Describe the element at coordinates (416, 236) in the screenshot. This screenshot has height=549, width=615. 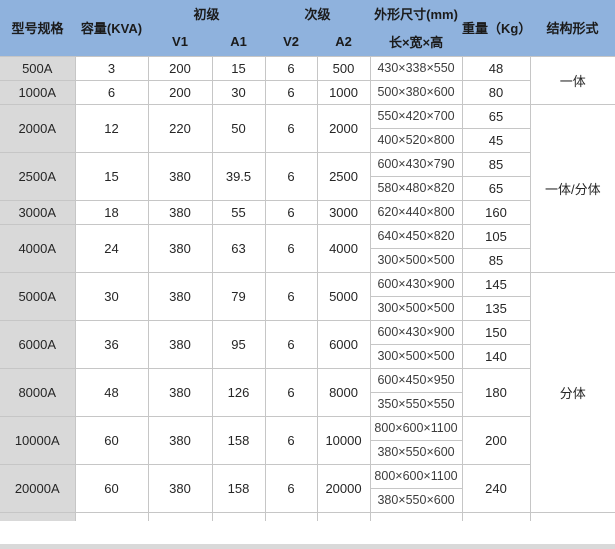
I see `cell-dimensions: 640×450×820` at that location.